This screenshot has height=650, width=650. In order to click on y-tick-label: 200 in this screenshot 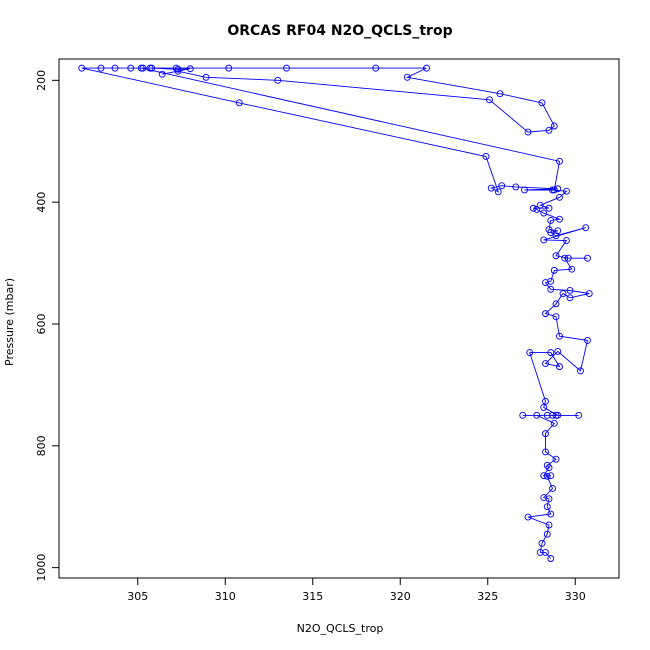, I will do `click(41, 80)`.